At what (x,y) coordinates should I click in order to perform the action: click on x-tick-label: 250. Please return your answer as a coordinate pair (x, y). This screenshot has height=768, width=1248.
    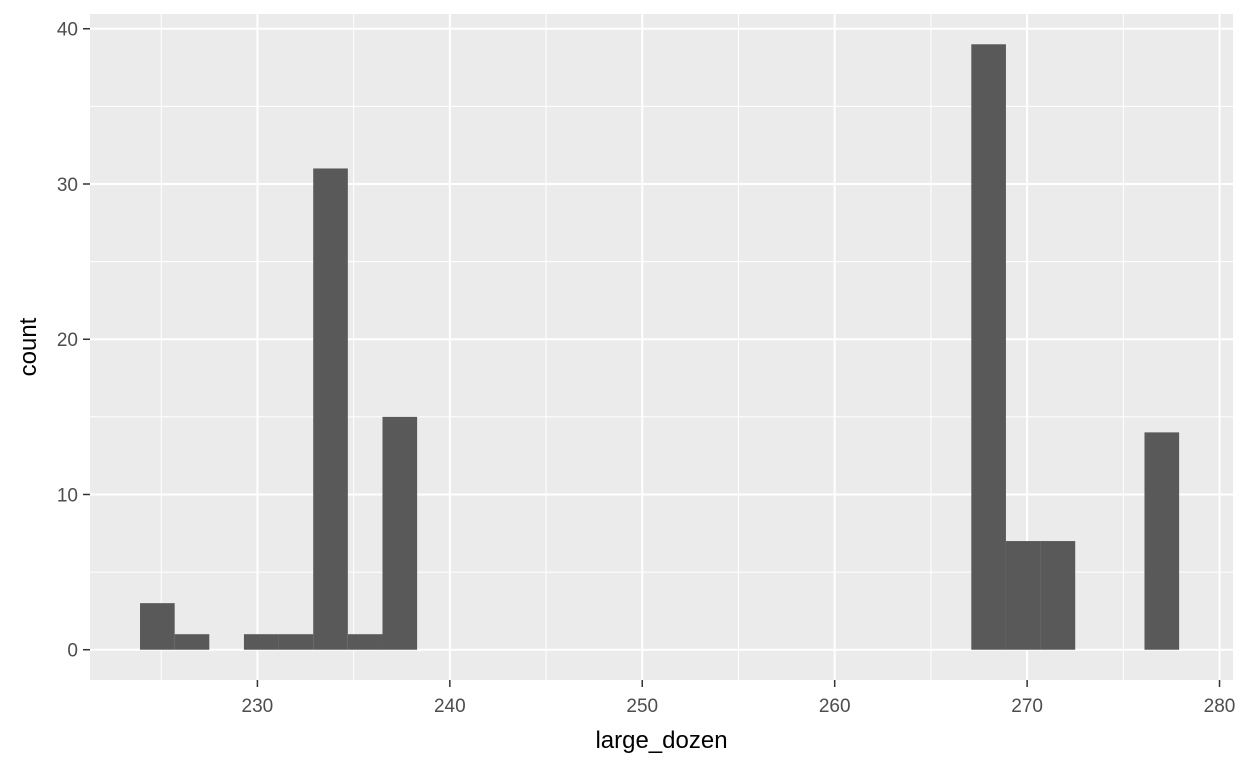
    Looking at the image, I should click on (642, 706).